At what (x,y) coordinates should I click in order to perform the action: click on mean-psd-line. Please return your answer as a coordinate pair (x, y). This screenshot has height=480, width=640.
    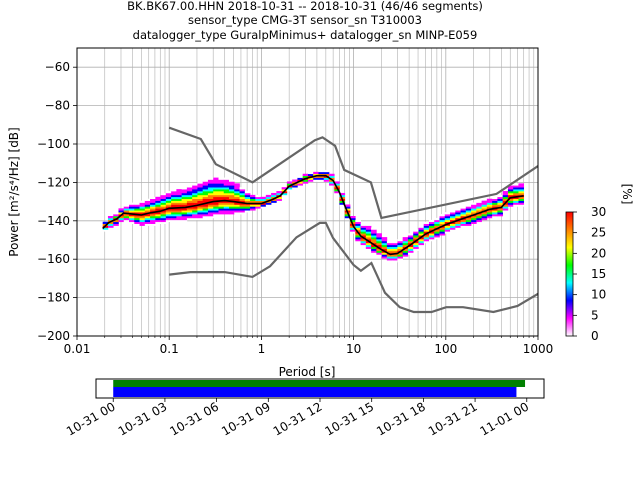
    Looking at the image, I should click on (313, 215).